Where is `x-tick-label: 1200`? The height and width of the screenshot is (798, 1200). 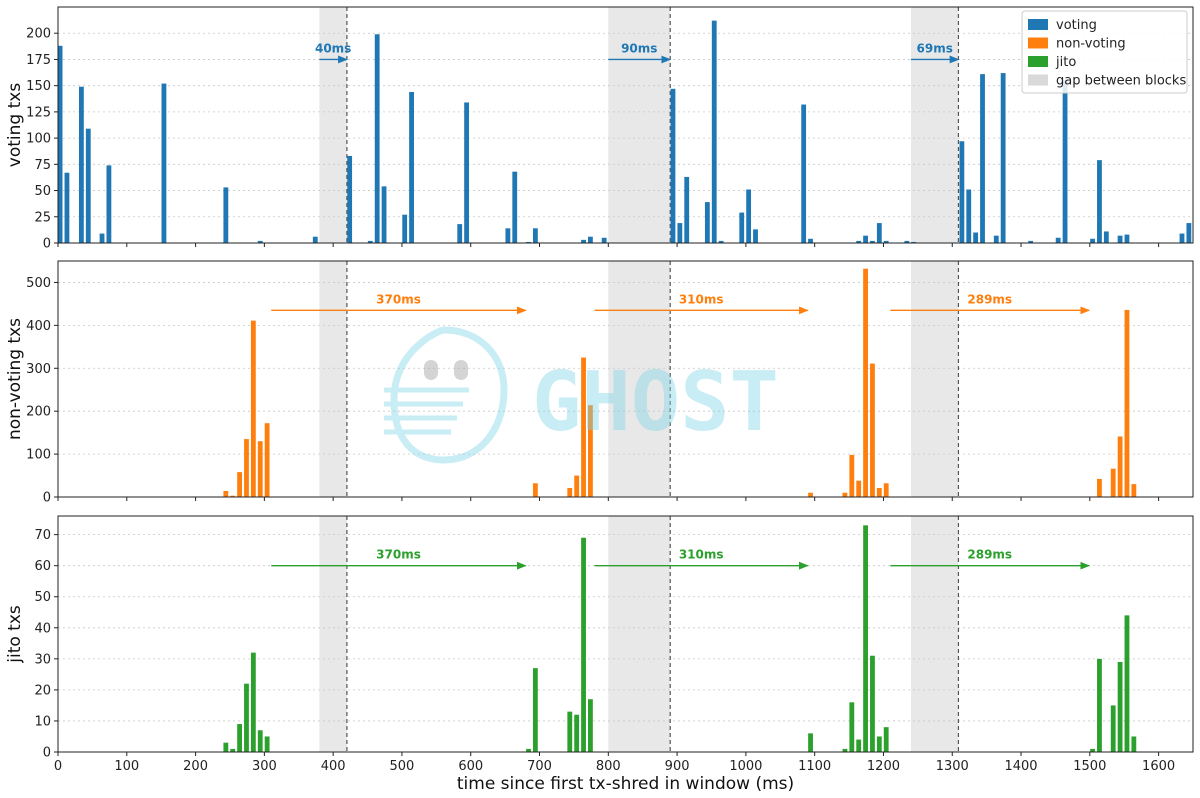
x-tick-label: 1200 is located at coordinates (883, 766).